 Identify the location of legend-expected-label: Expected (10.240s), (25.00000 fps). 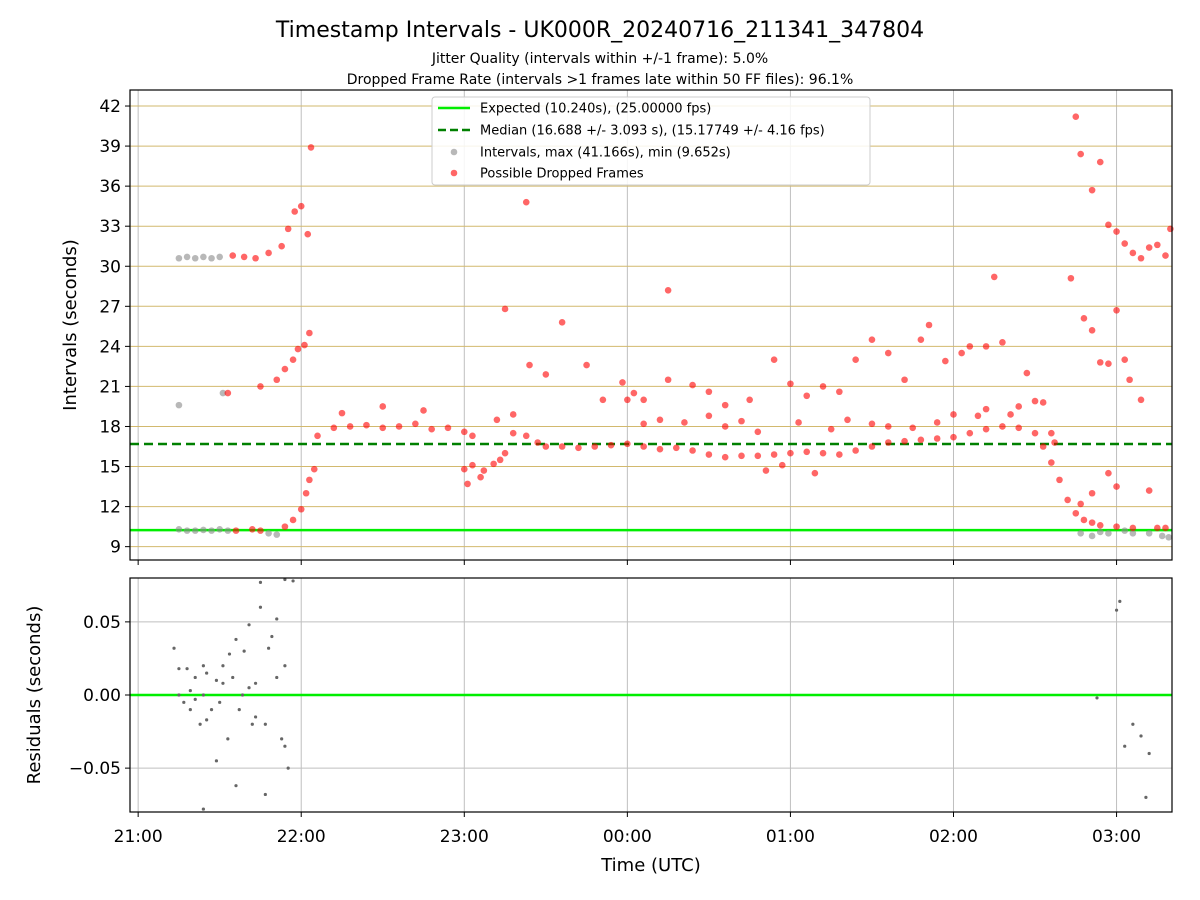
(595, 109).